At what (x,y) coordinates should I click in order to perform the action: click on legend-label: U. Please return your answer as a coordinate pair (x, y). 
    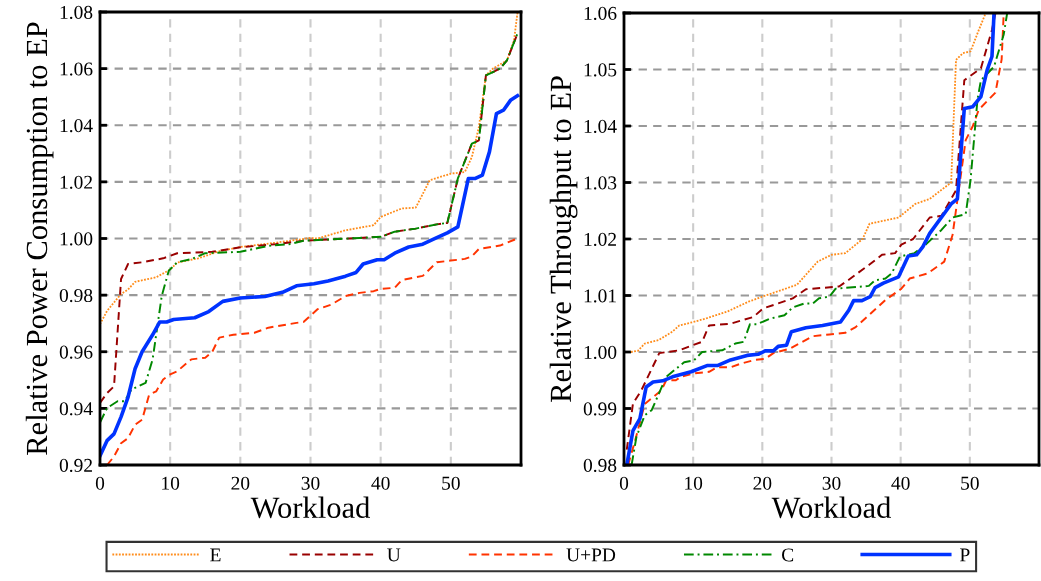
    Looking at the image, I should click on (394, 555).